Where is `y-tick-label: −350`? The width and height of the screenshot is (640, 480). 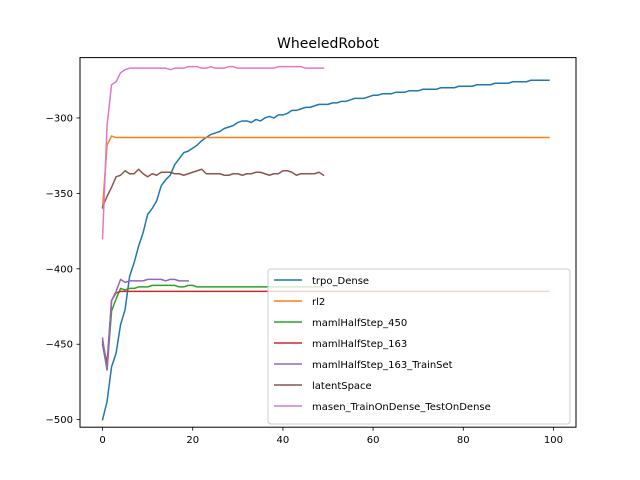
y-tick-label: −350 is located at coordinates (59, 194).